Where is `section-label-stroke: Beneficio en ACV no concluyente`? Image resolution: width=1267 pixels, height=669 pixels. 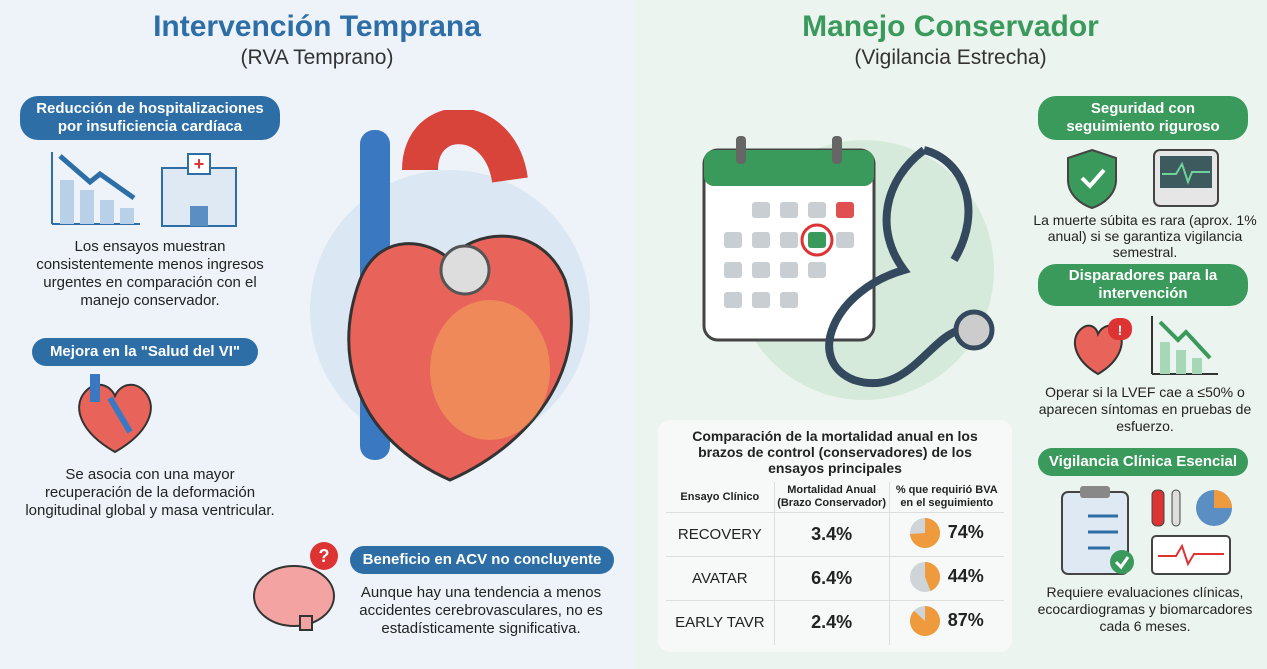
section-label-stroke: Beneficio en ACV no concluyente is located at coordinates (482, 560).